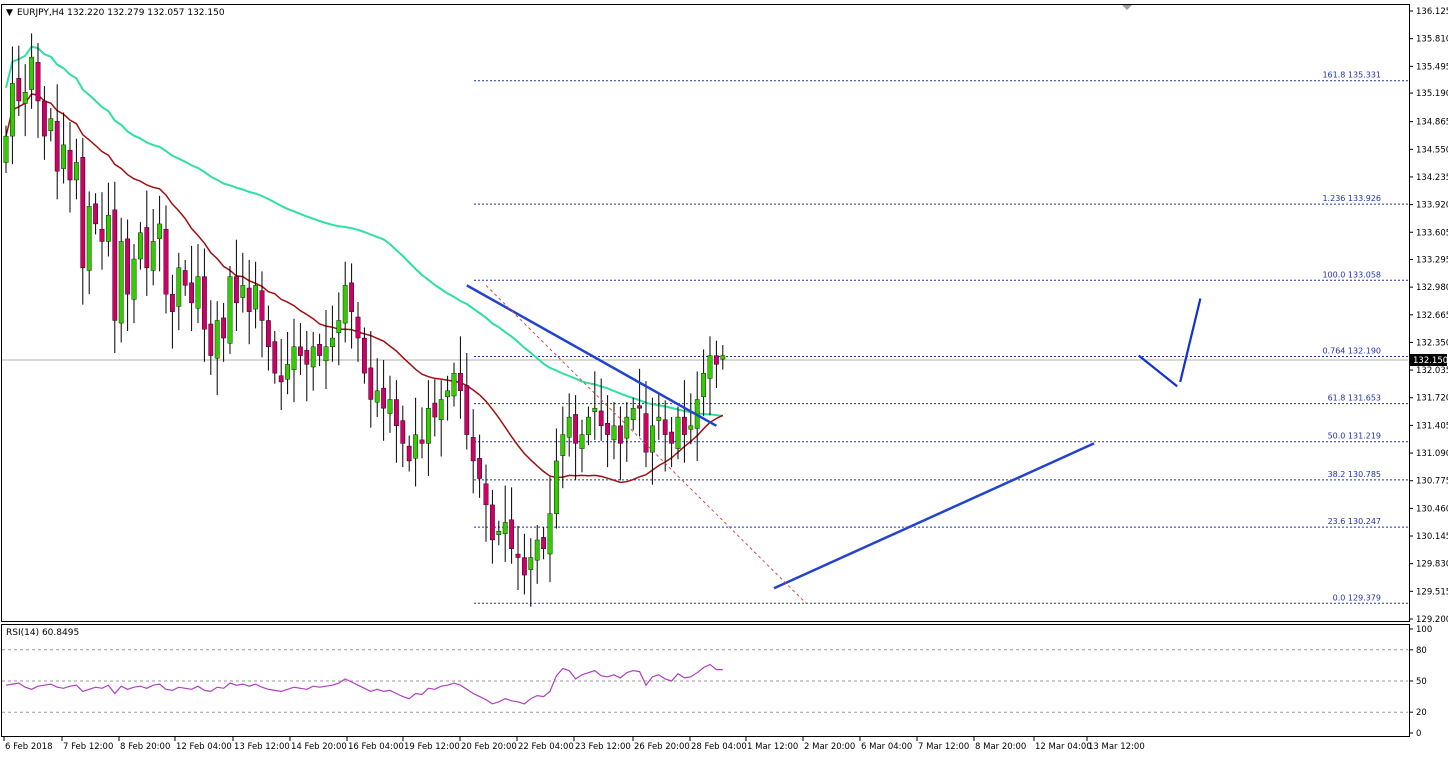 The image size is (1448, 761). What do you see at coordinates (1432, 178) in the screenshot?
I see `price-tick-label: 134.235` at bounding box center [1432, 178].